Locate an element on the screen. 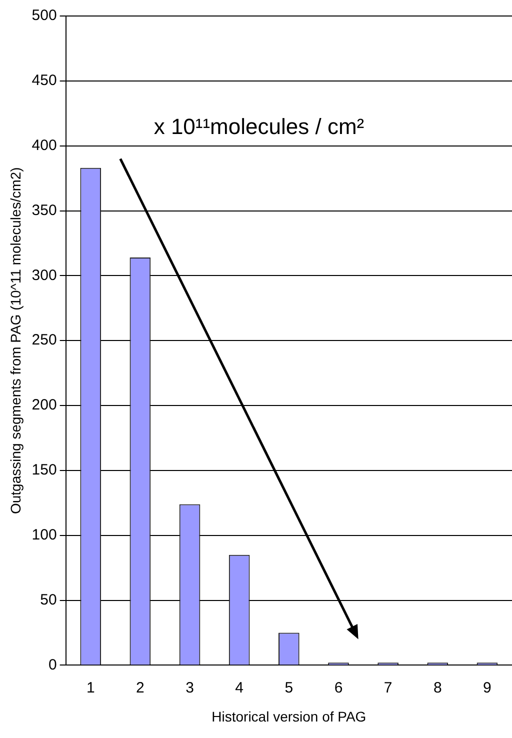  x-tick-label: 2 is located at coordinates (140, 687).